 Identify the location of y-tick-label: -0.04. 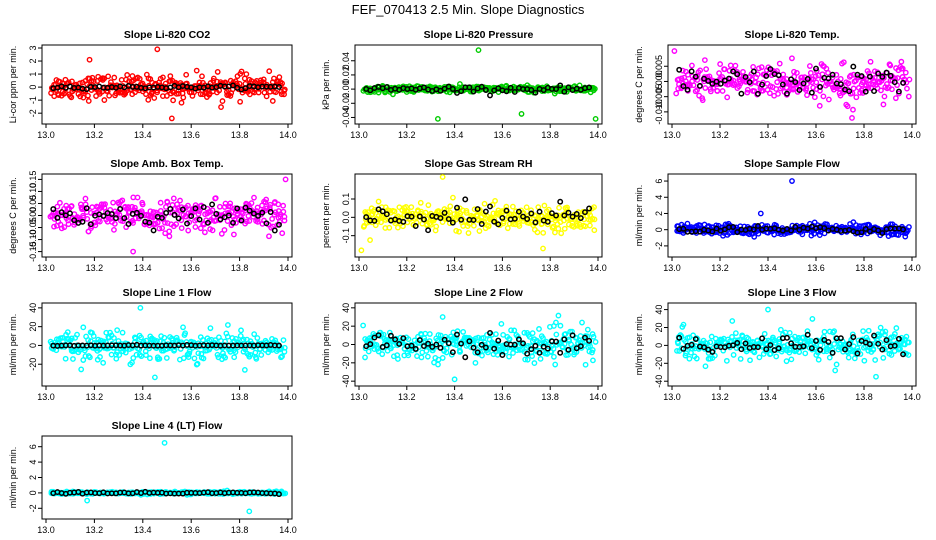
(346, 117).